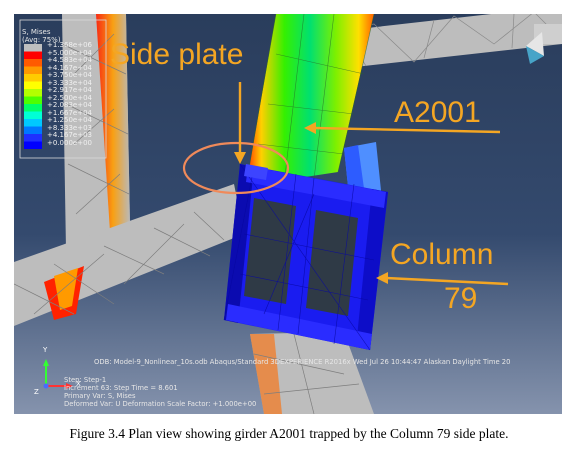 This screenshot has height=460, width=578. Describe the element at coordinates (100, 396) in the screenshot. I see `primary-var-line: Primary Var: S, Mises` at that location.